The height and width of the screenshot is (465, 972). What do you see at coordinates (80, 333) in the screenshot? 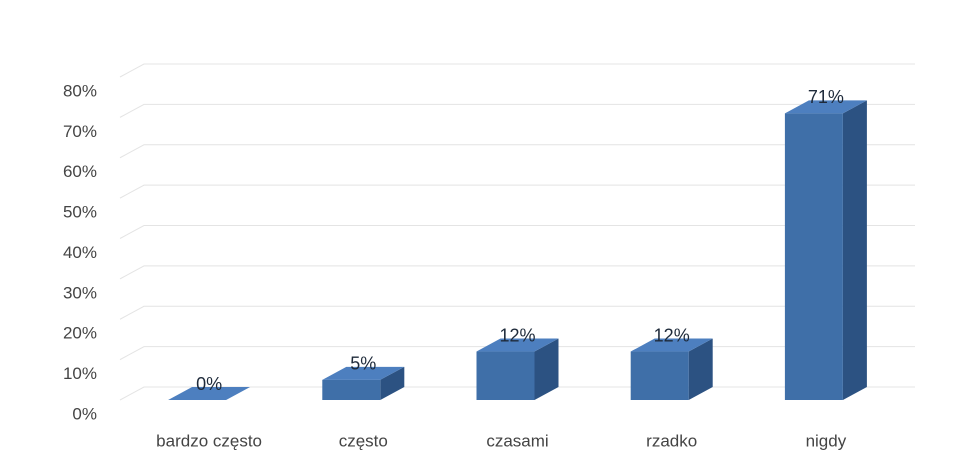
I see `y-tick-label: 20%` at bounding box center [80, 333].